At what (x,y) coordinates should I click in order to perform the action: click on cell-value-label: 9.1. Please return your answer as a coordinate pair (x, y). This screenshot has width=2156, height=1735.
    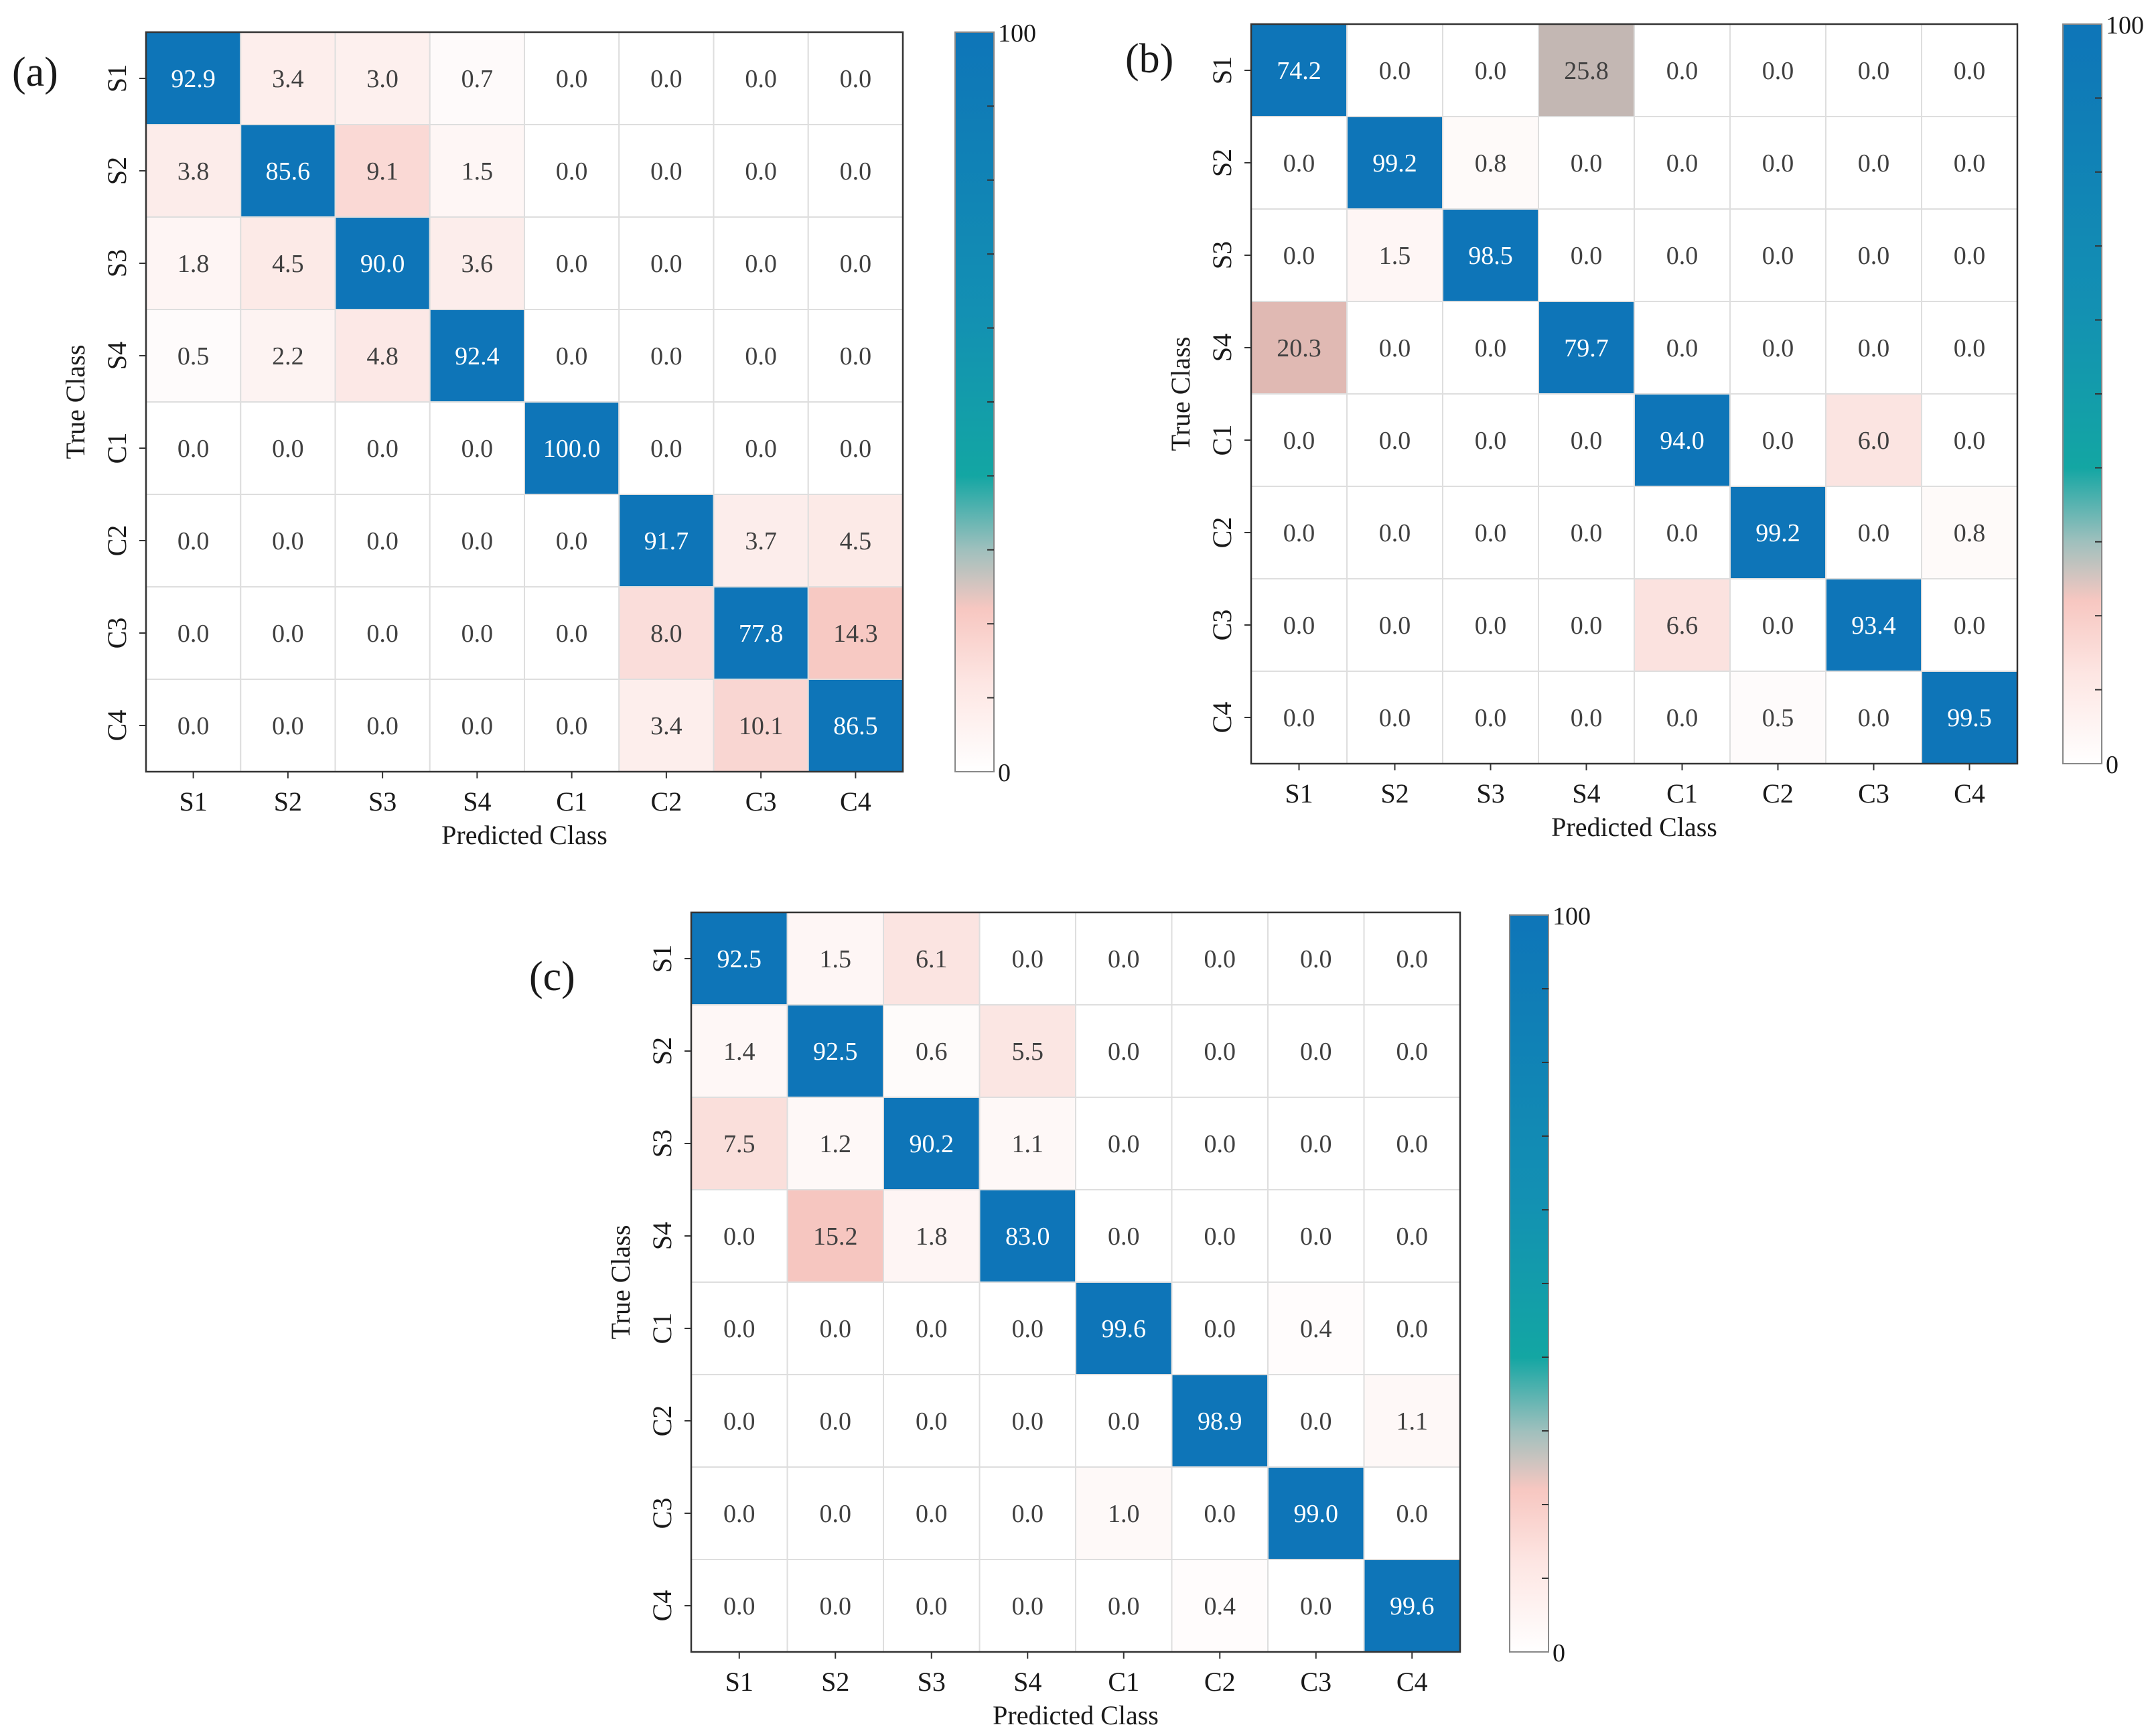
    Looking at the image, I should click on (382, 172).